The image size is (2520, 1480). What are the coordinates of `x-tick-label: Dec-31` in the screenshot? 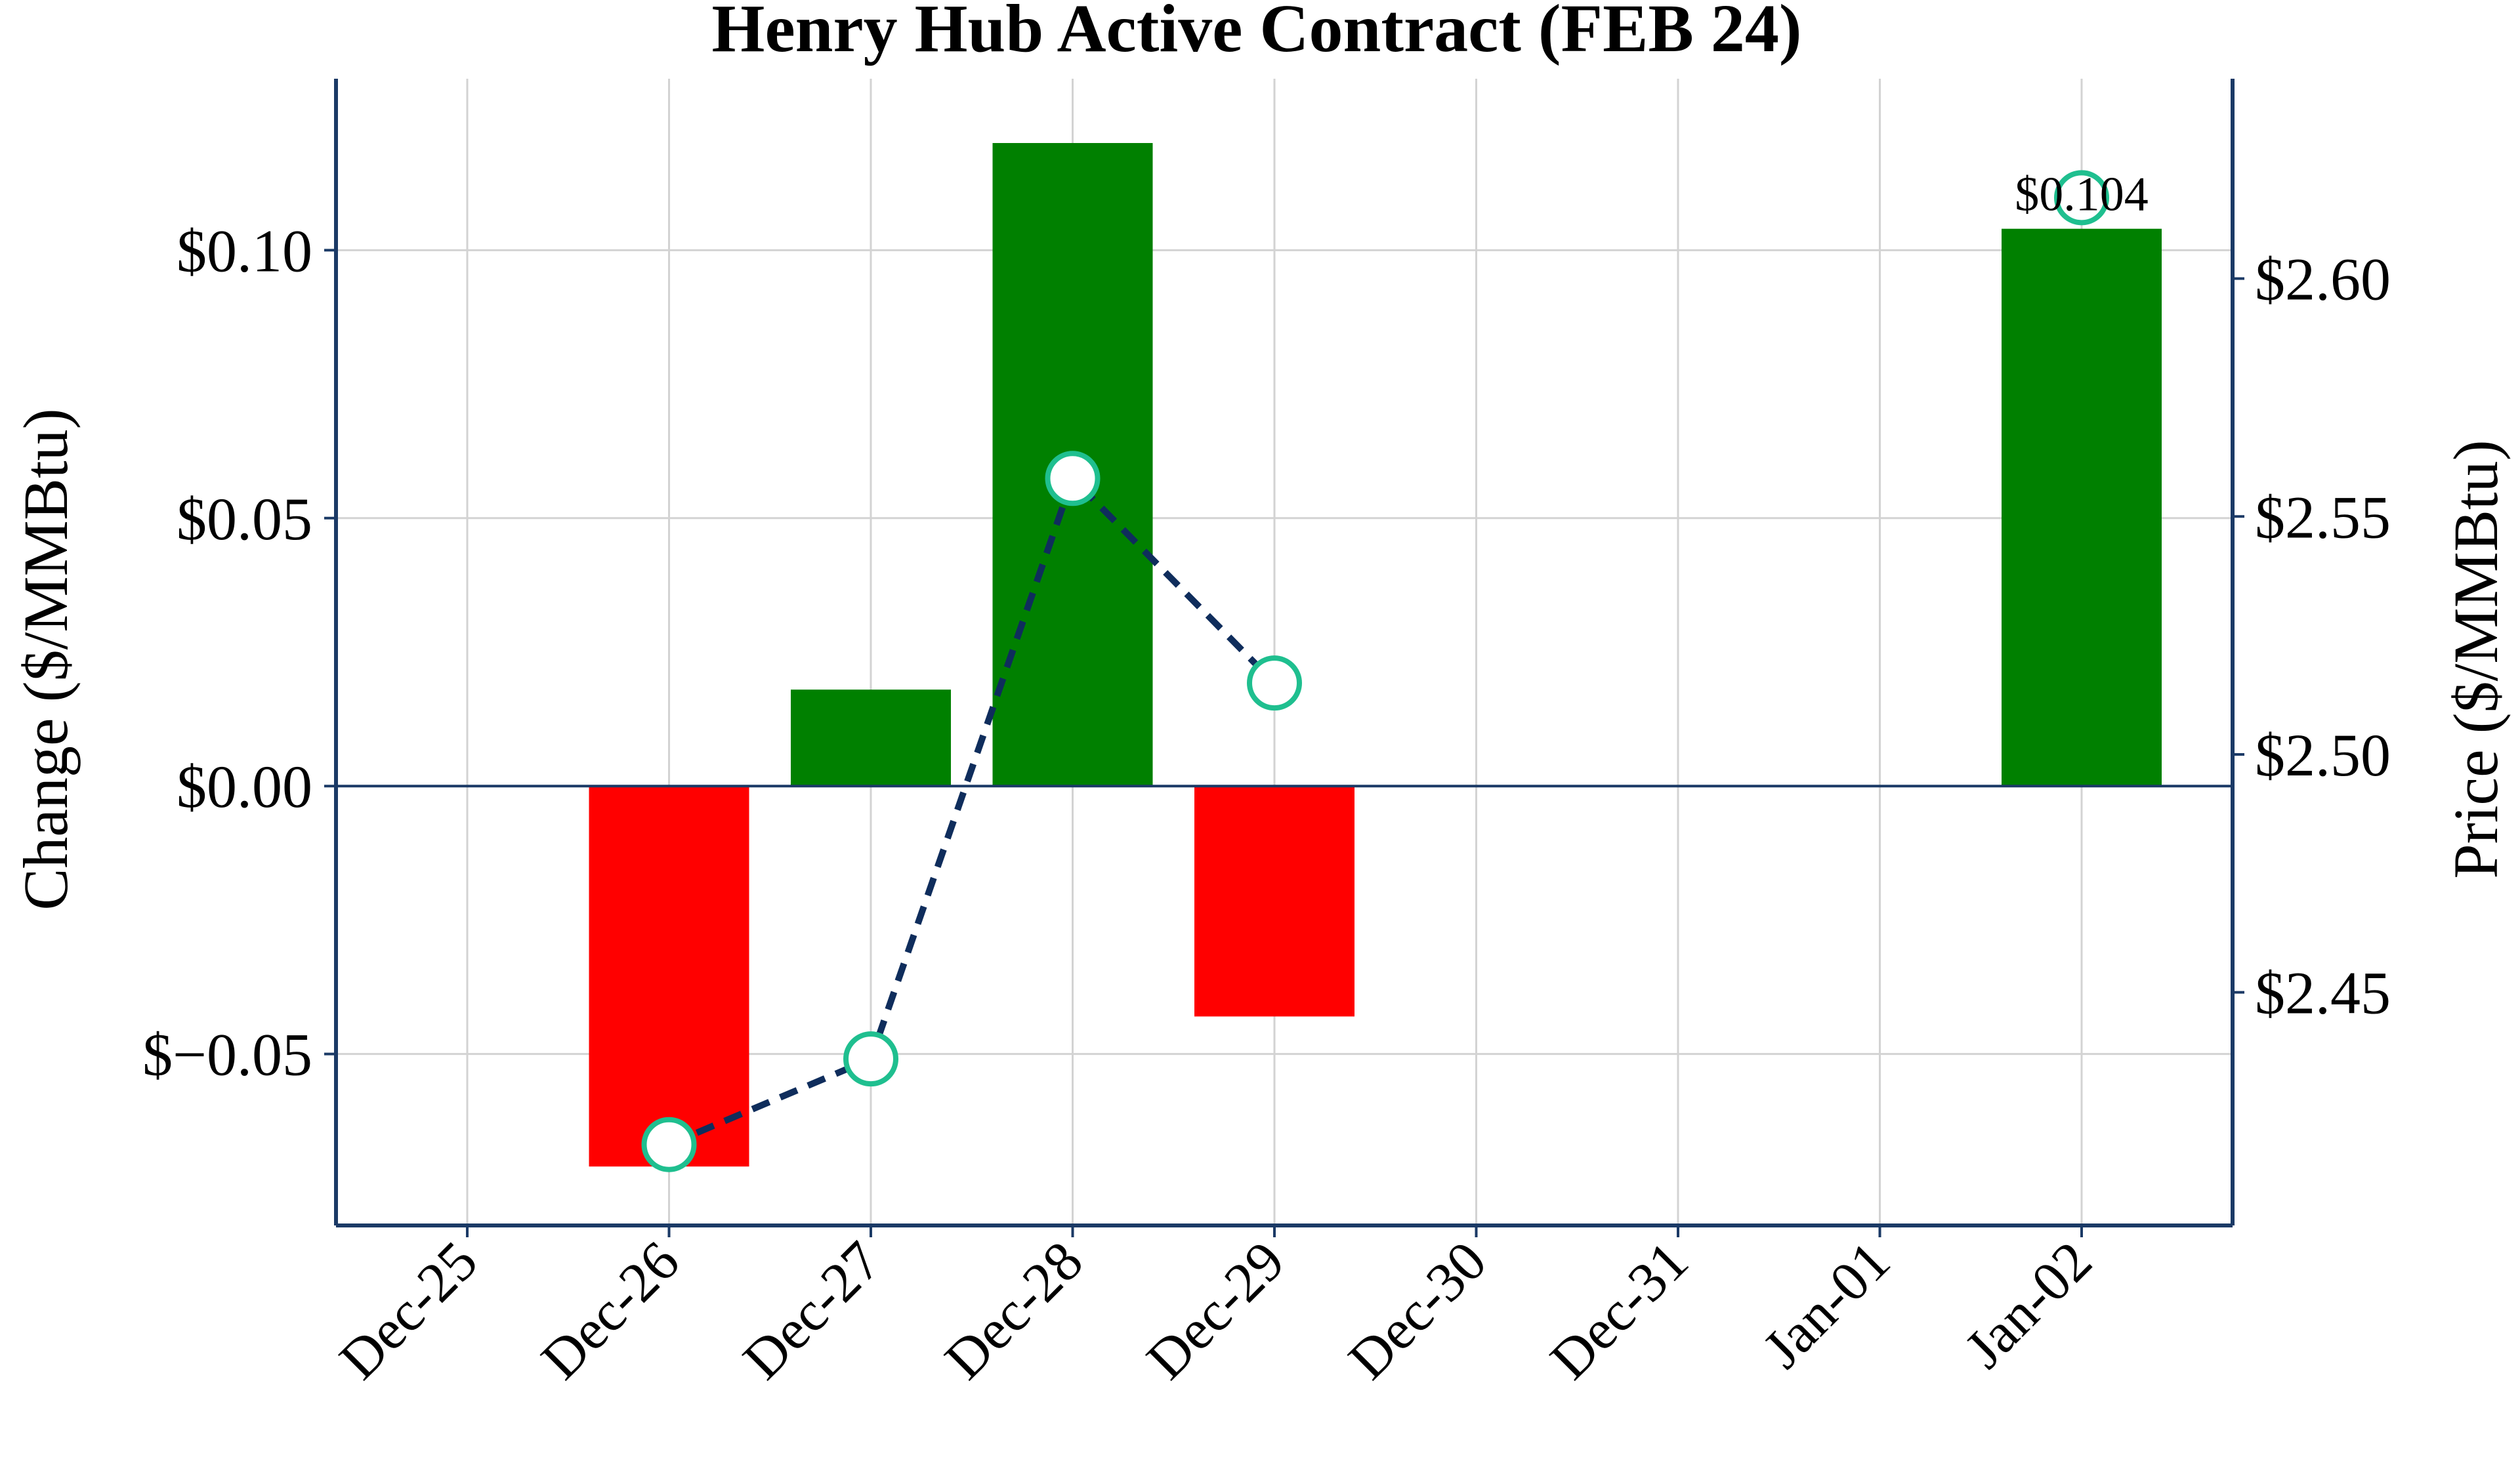 It's located at (1619, 1310).